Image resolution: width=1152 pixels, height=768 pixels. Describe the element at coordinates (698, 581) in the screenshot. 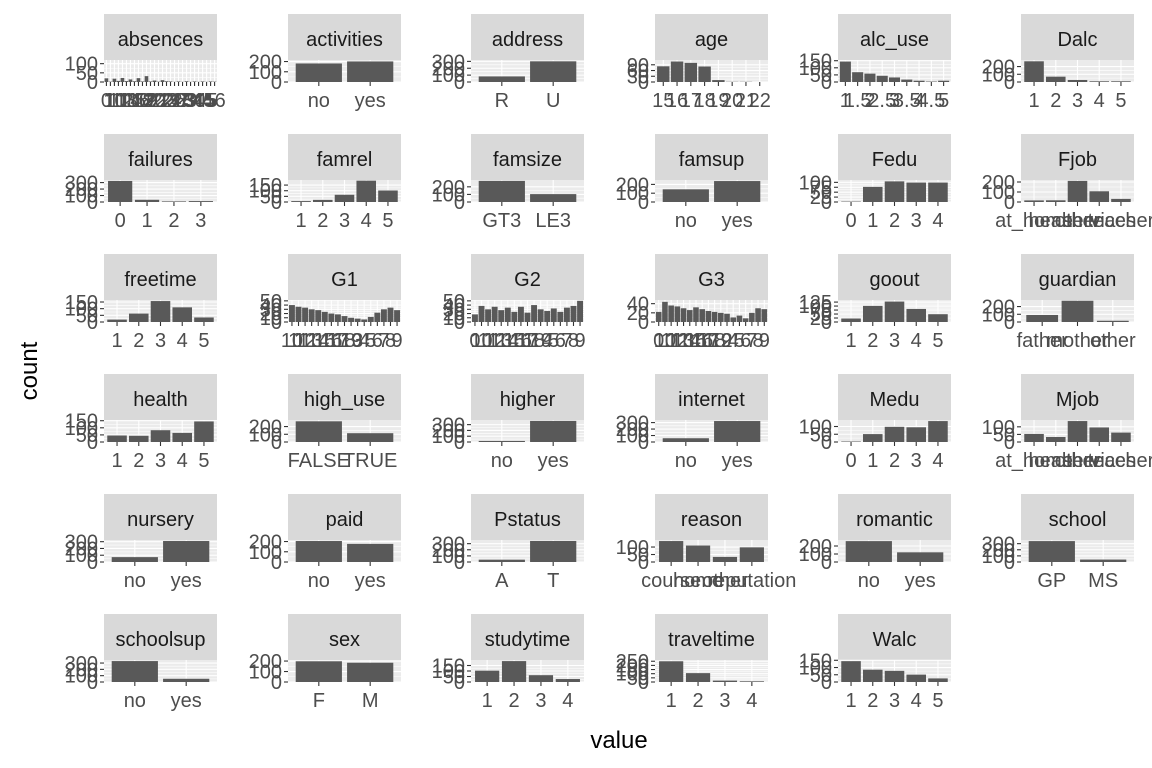

I see `x-tick-label: home` at that location.